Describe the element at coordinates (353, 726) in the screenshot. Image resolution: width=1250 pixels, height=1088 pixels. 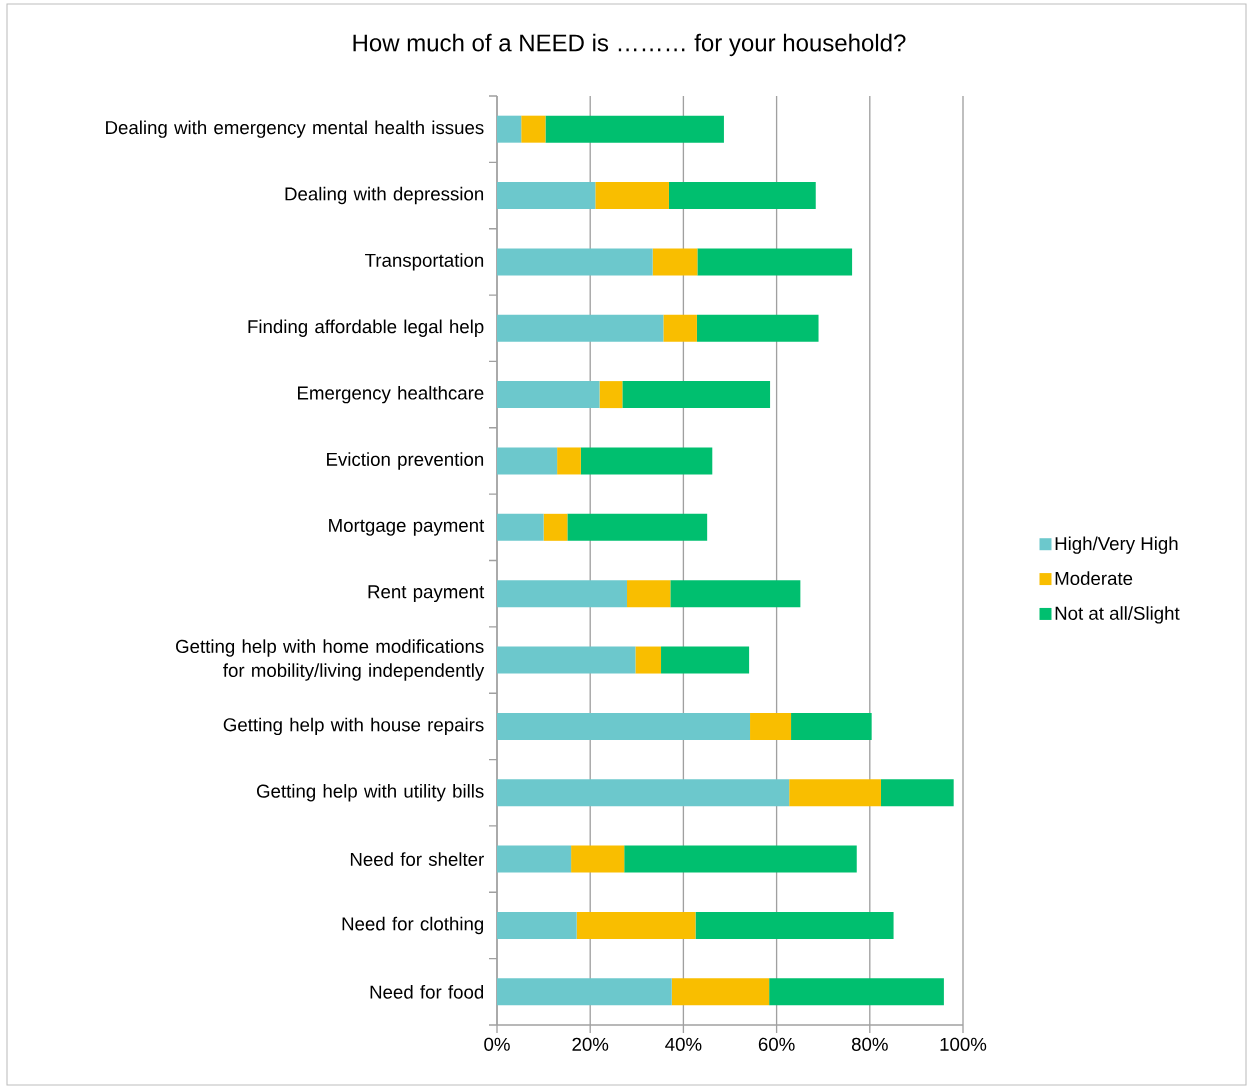
I see `y-tick-label: Getting help with house repairs` at that location.